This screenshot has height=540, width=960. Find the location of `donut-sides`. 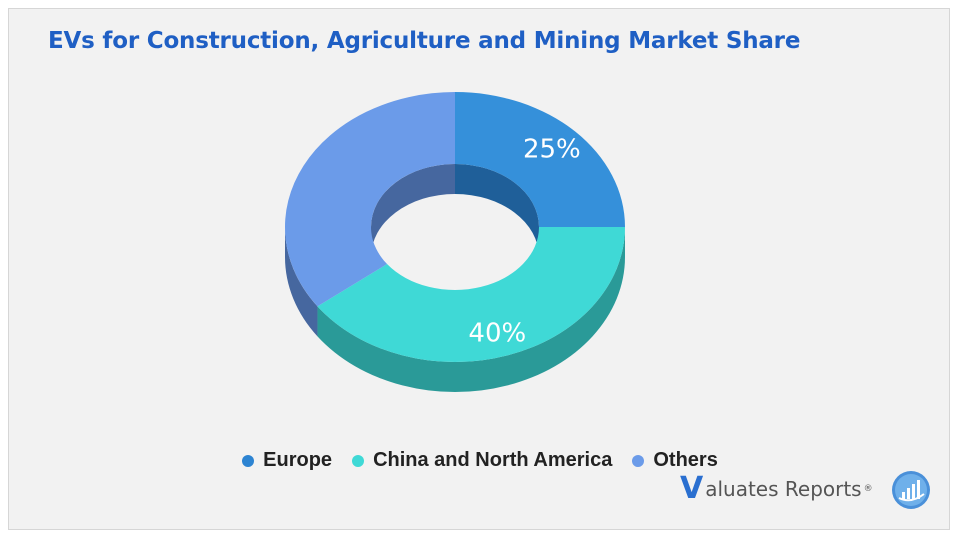

donut-sides is located at coordinates (455, 310).